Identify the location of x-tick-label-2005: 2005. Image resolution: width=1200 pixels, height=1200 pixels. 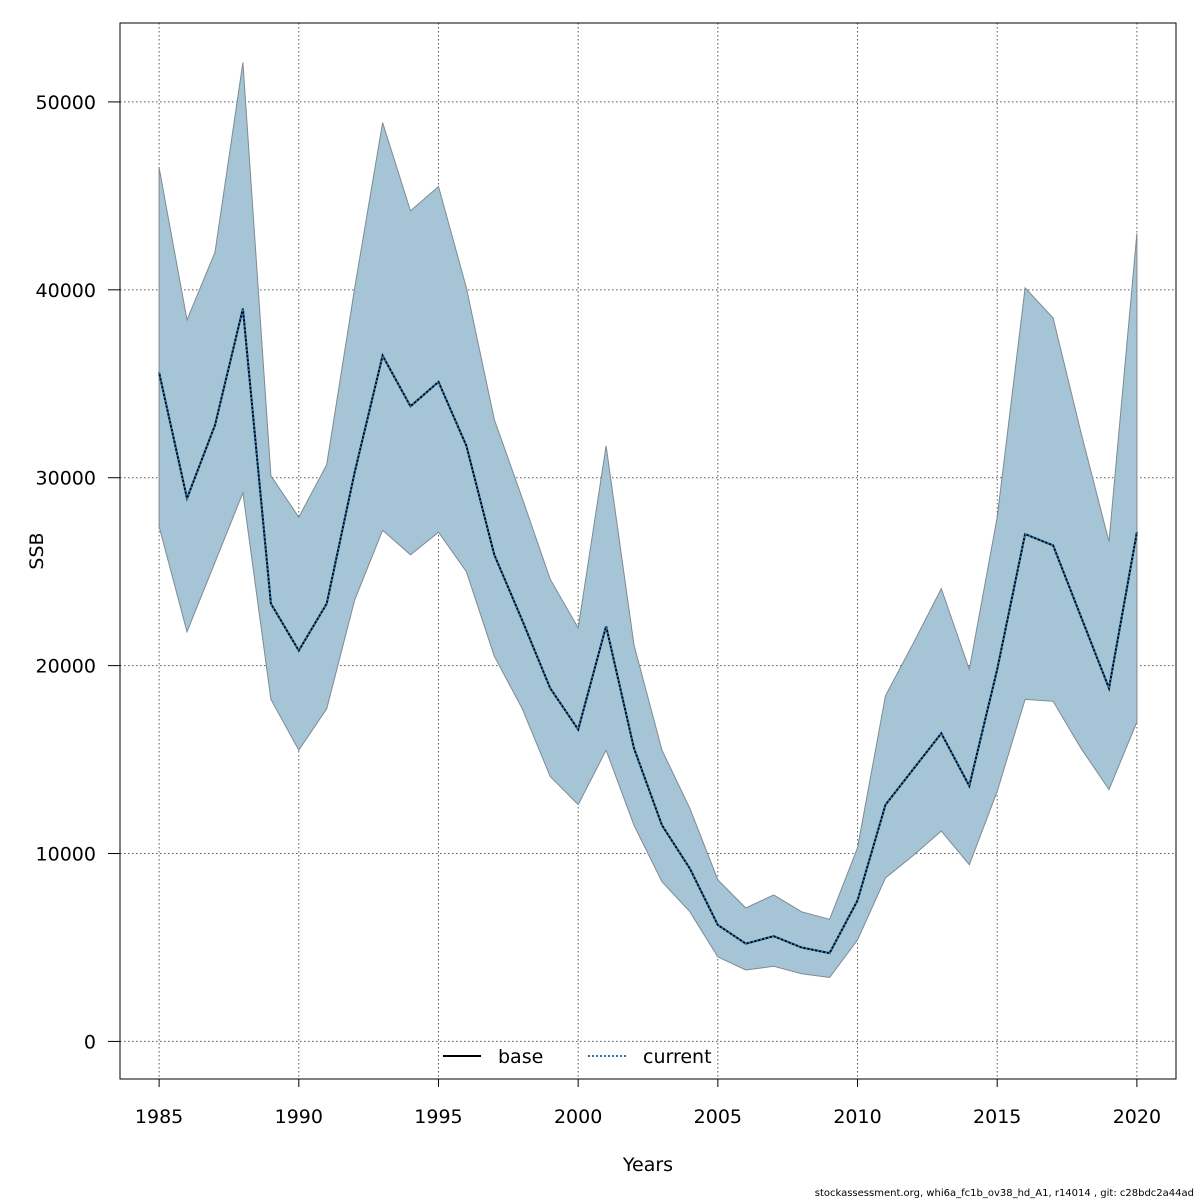
(718, 1117).